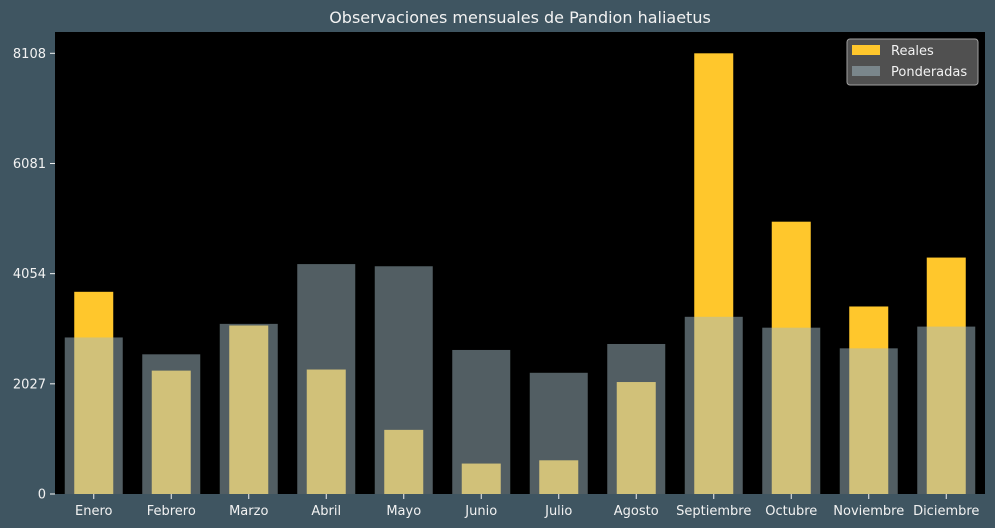  Describe the element at coordinates (929, 72) in the screenshot. I see `legend-label-ponderadas: Ponderadas` at that location.